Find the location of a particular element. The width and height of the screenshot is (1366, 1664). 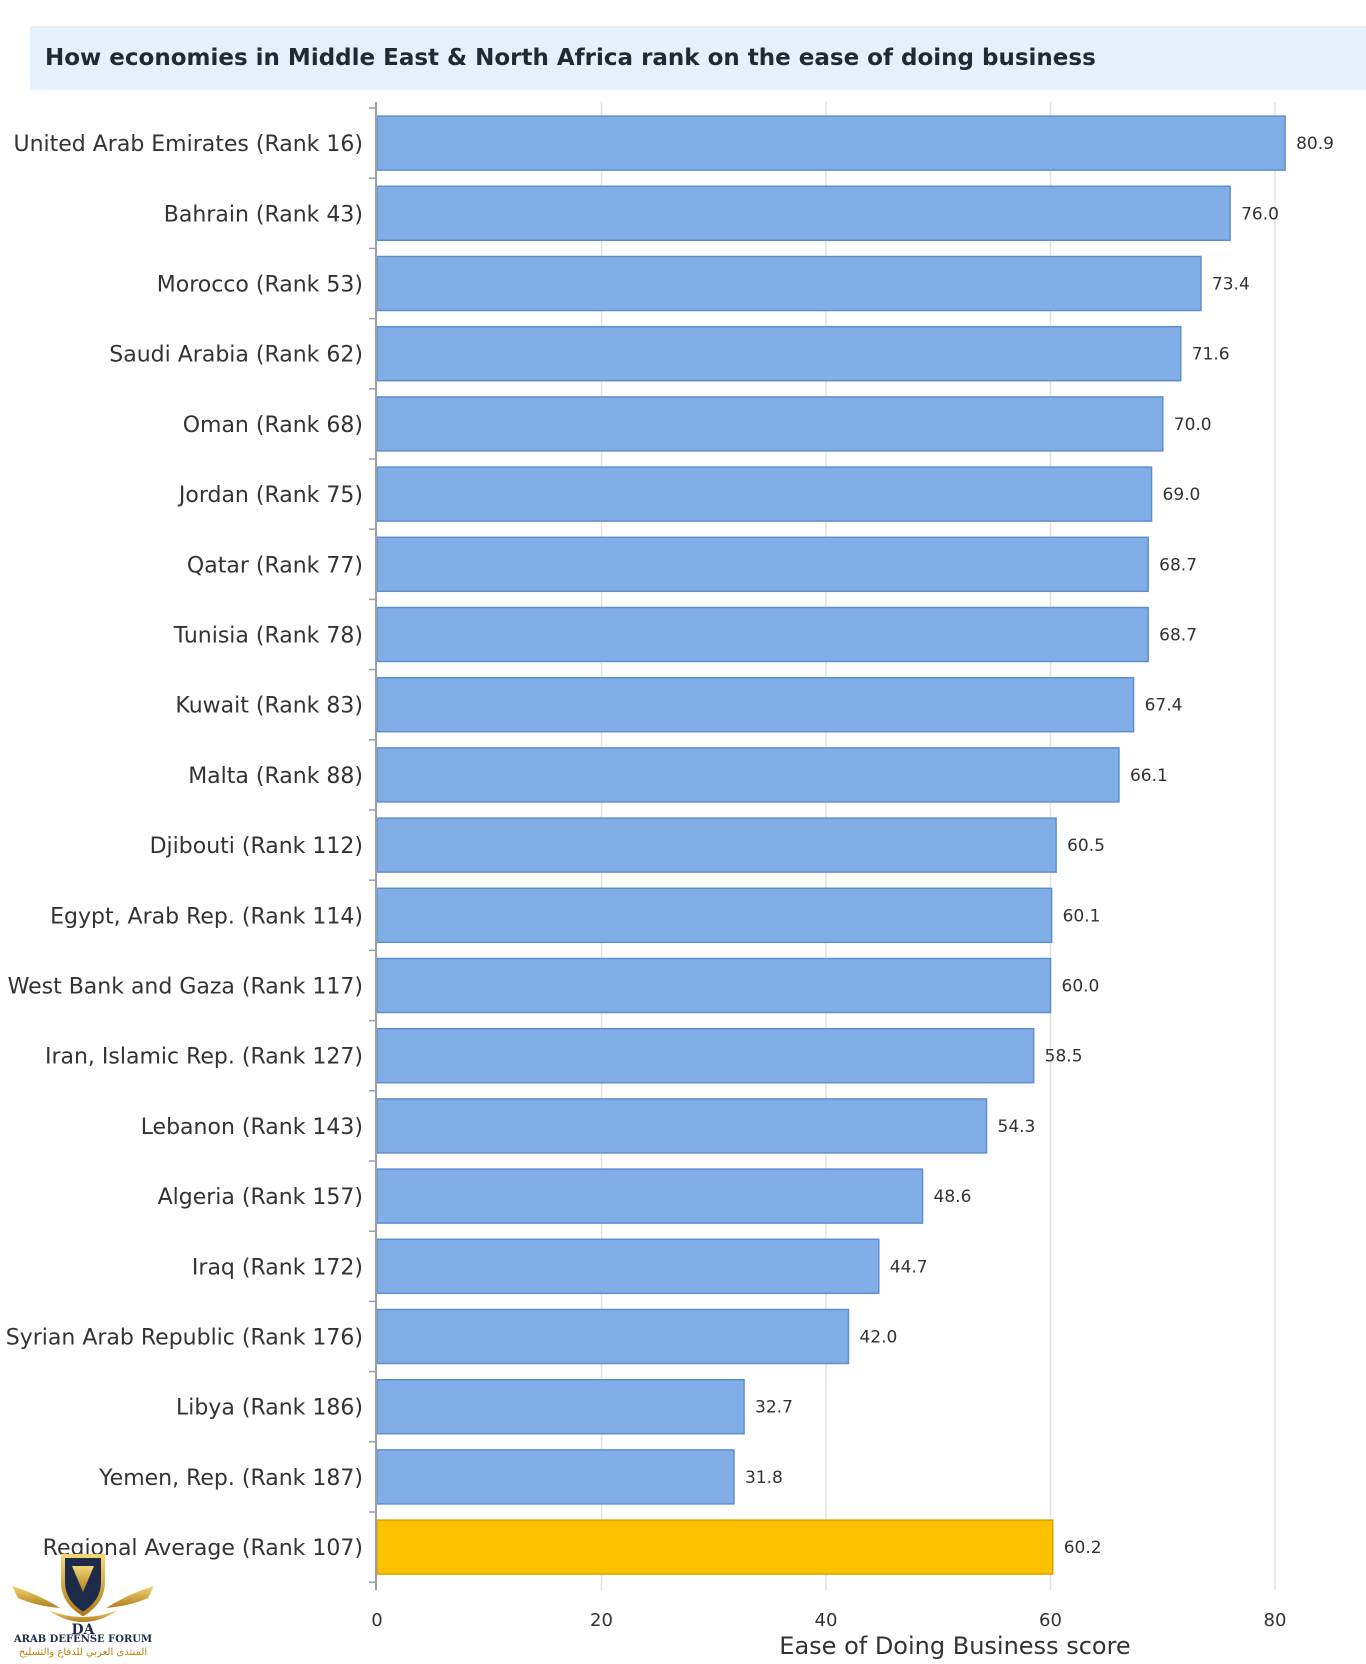

value-label: 42.0 is located at coordinates (878, 1338).